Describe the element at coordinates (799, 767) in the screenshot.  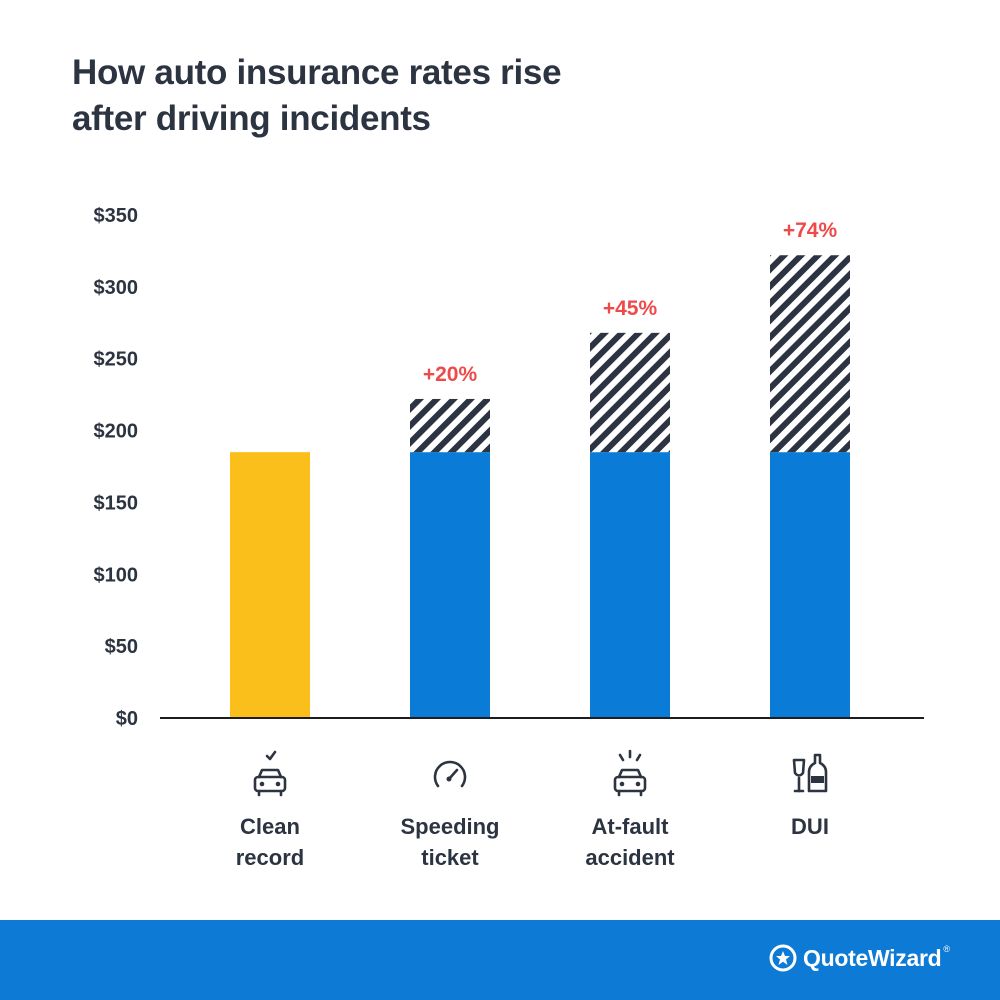
I see `wine-glass` at that location.